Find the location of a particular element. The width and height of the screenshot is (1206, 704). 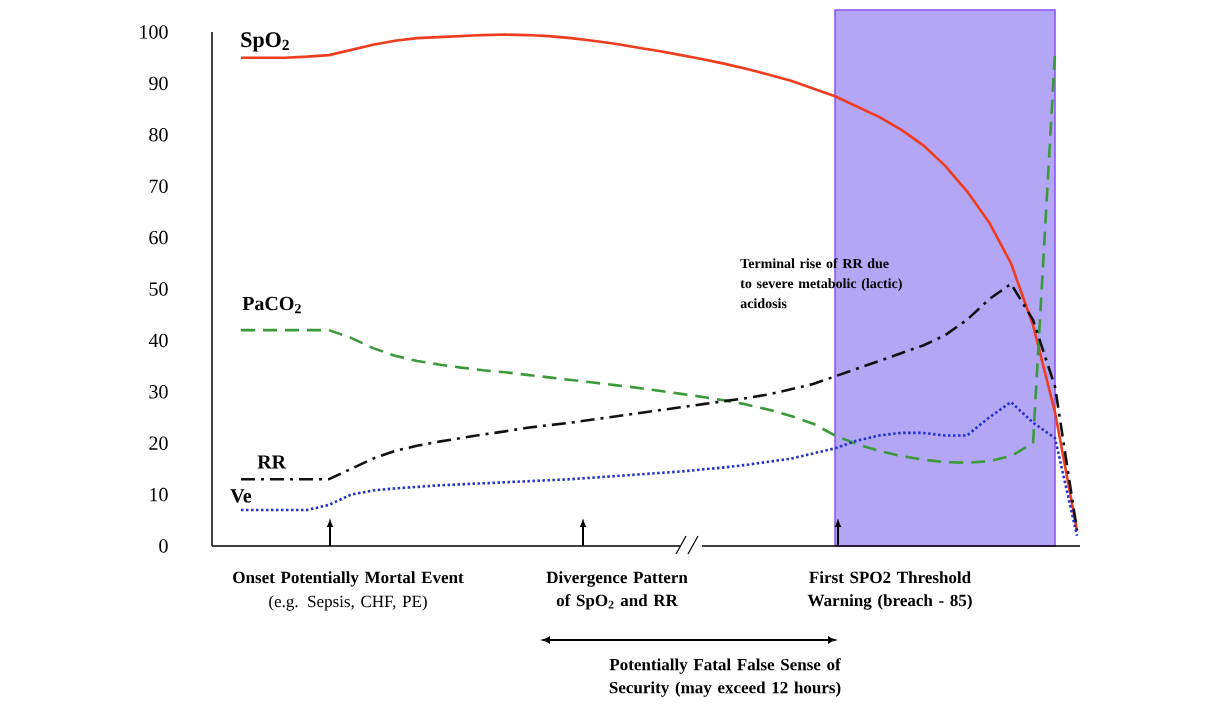

y-tick-label: 40 is located at coordinates (158, 340).